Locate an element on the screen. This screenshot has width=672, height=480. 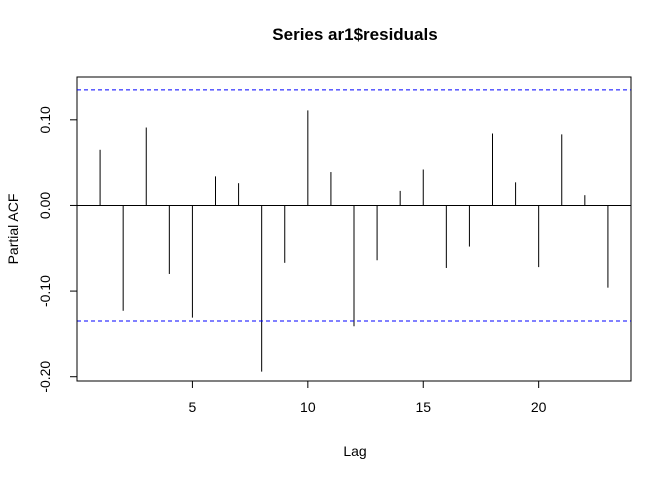
chart-title: Series ar1$residuals is located at coordinates (354, 34).